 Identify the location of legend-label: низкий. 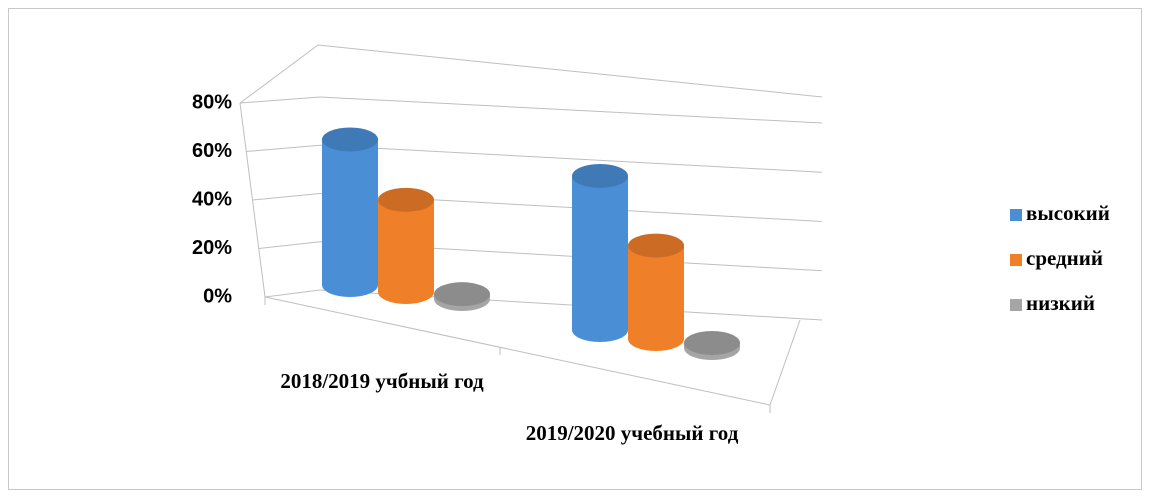
(1060, 303).